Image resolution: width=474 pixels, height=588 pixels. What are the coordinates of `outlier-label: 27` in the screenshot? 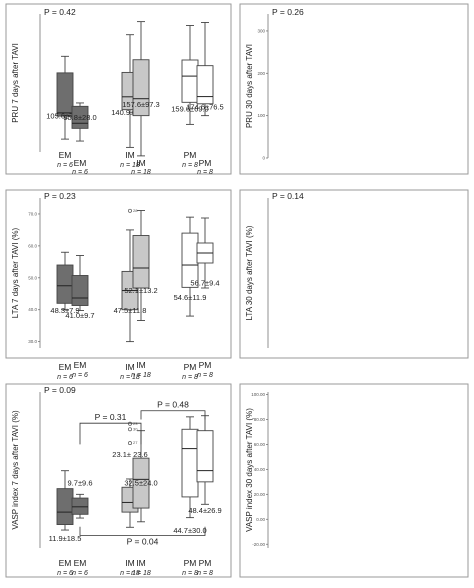 It's located at (135, 442).